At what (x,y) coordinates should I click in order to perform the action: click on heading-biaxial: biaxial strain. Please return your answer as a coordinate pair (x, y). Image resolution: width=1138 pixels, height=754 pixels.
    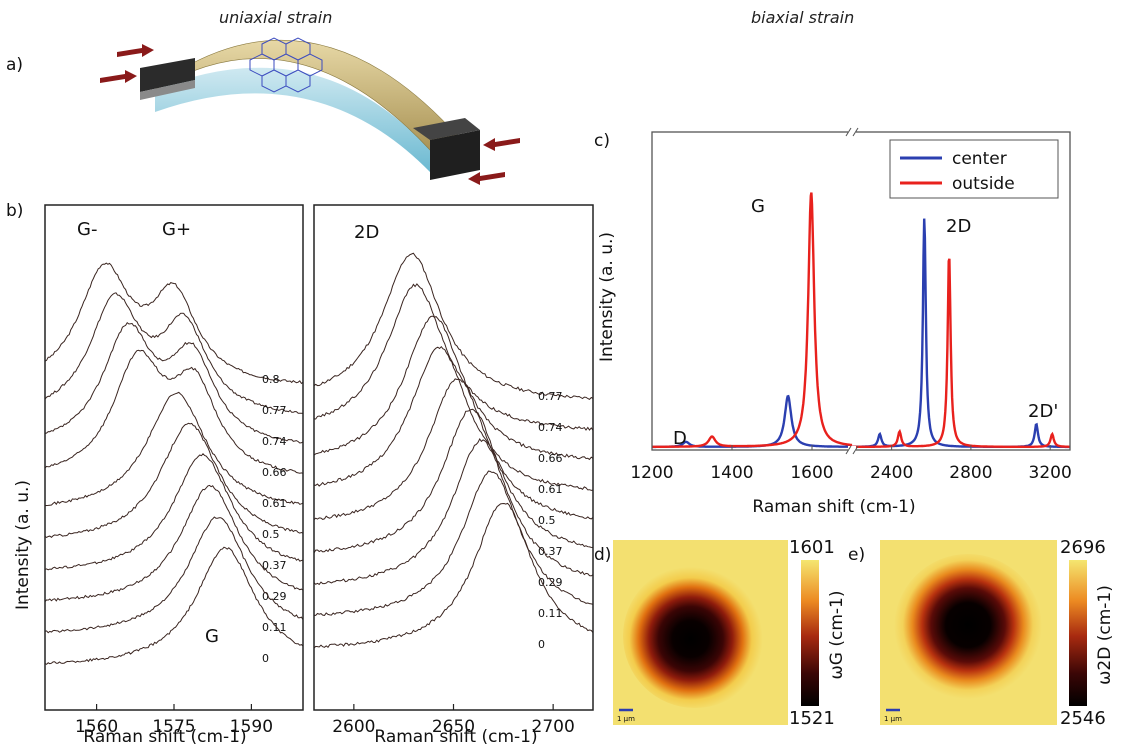
    Looking at the image, I should click on (803, 17).